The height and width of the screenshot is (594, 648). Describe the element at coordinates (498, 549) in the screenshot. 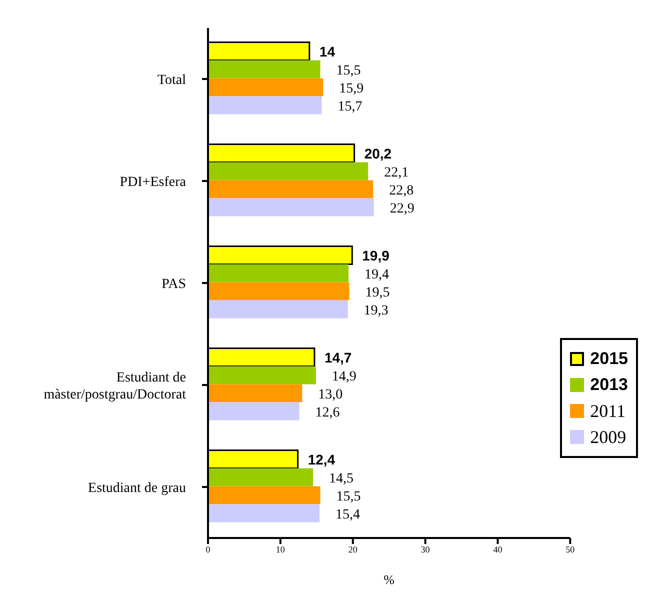

I see `x-tick-label: 40` at that location.